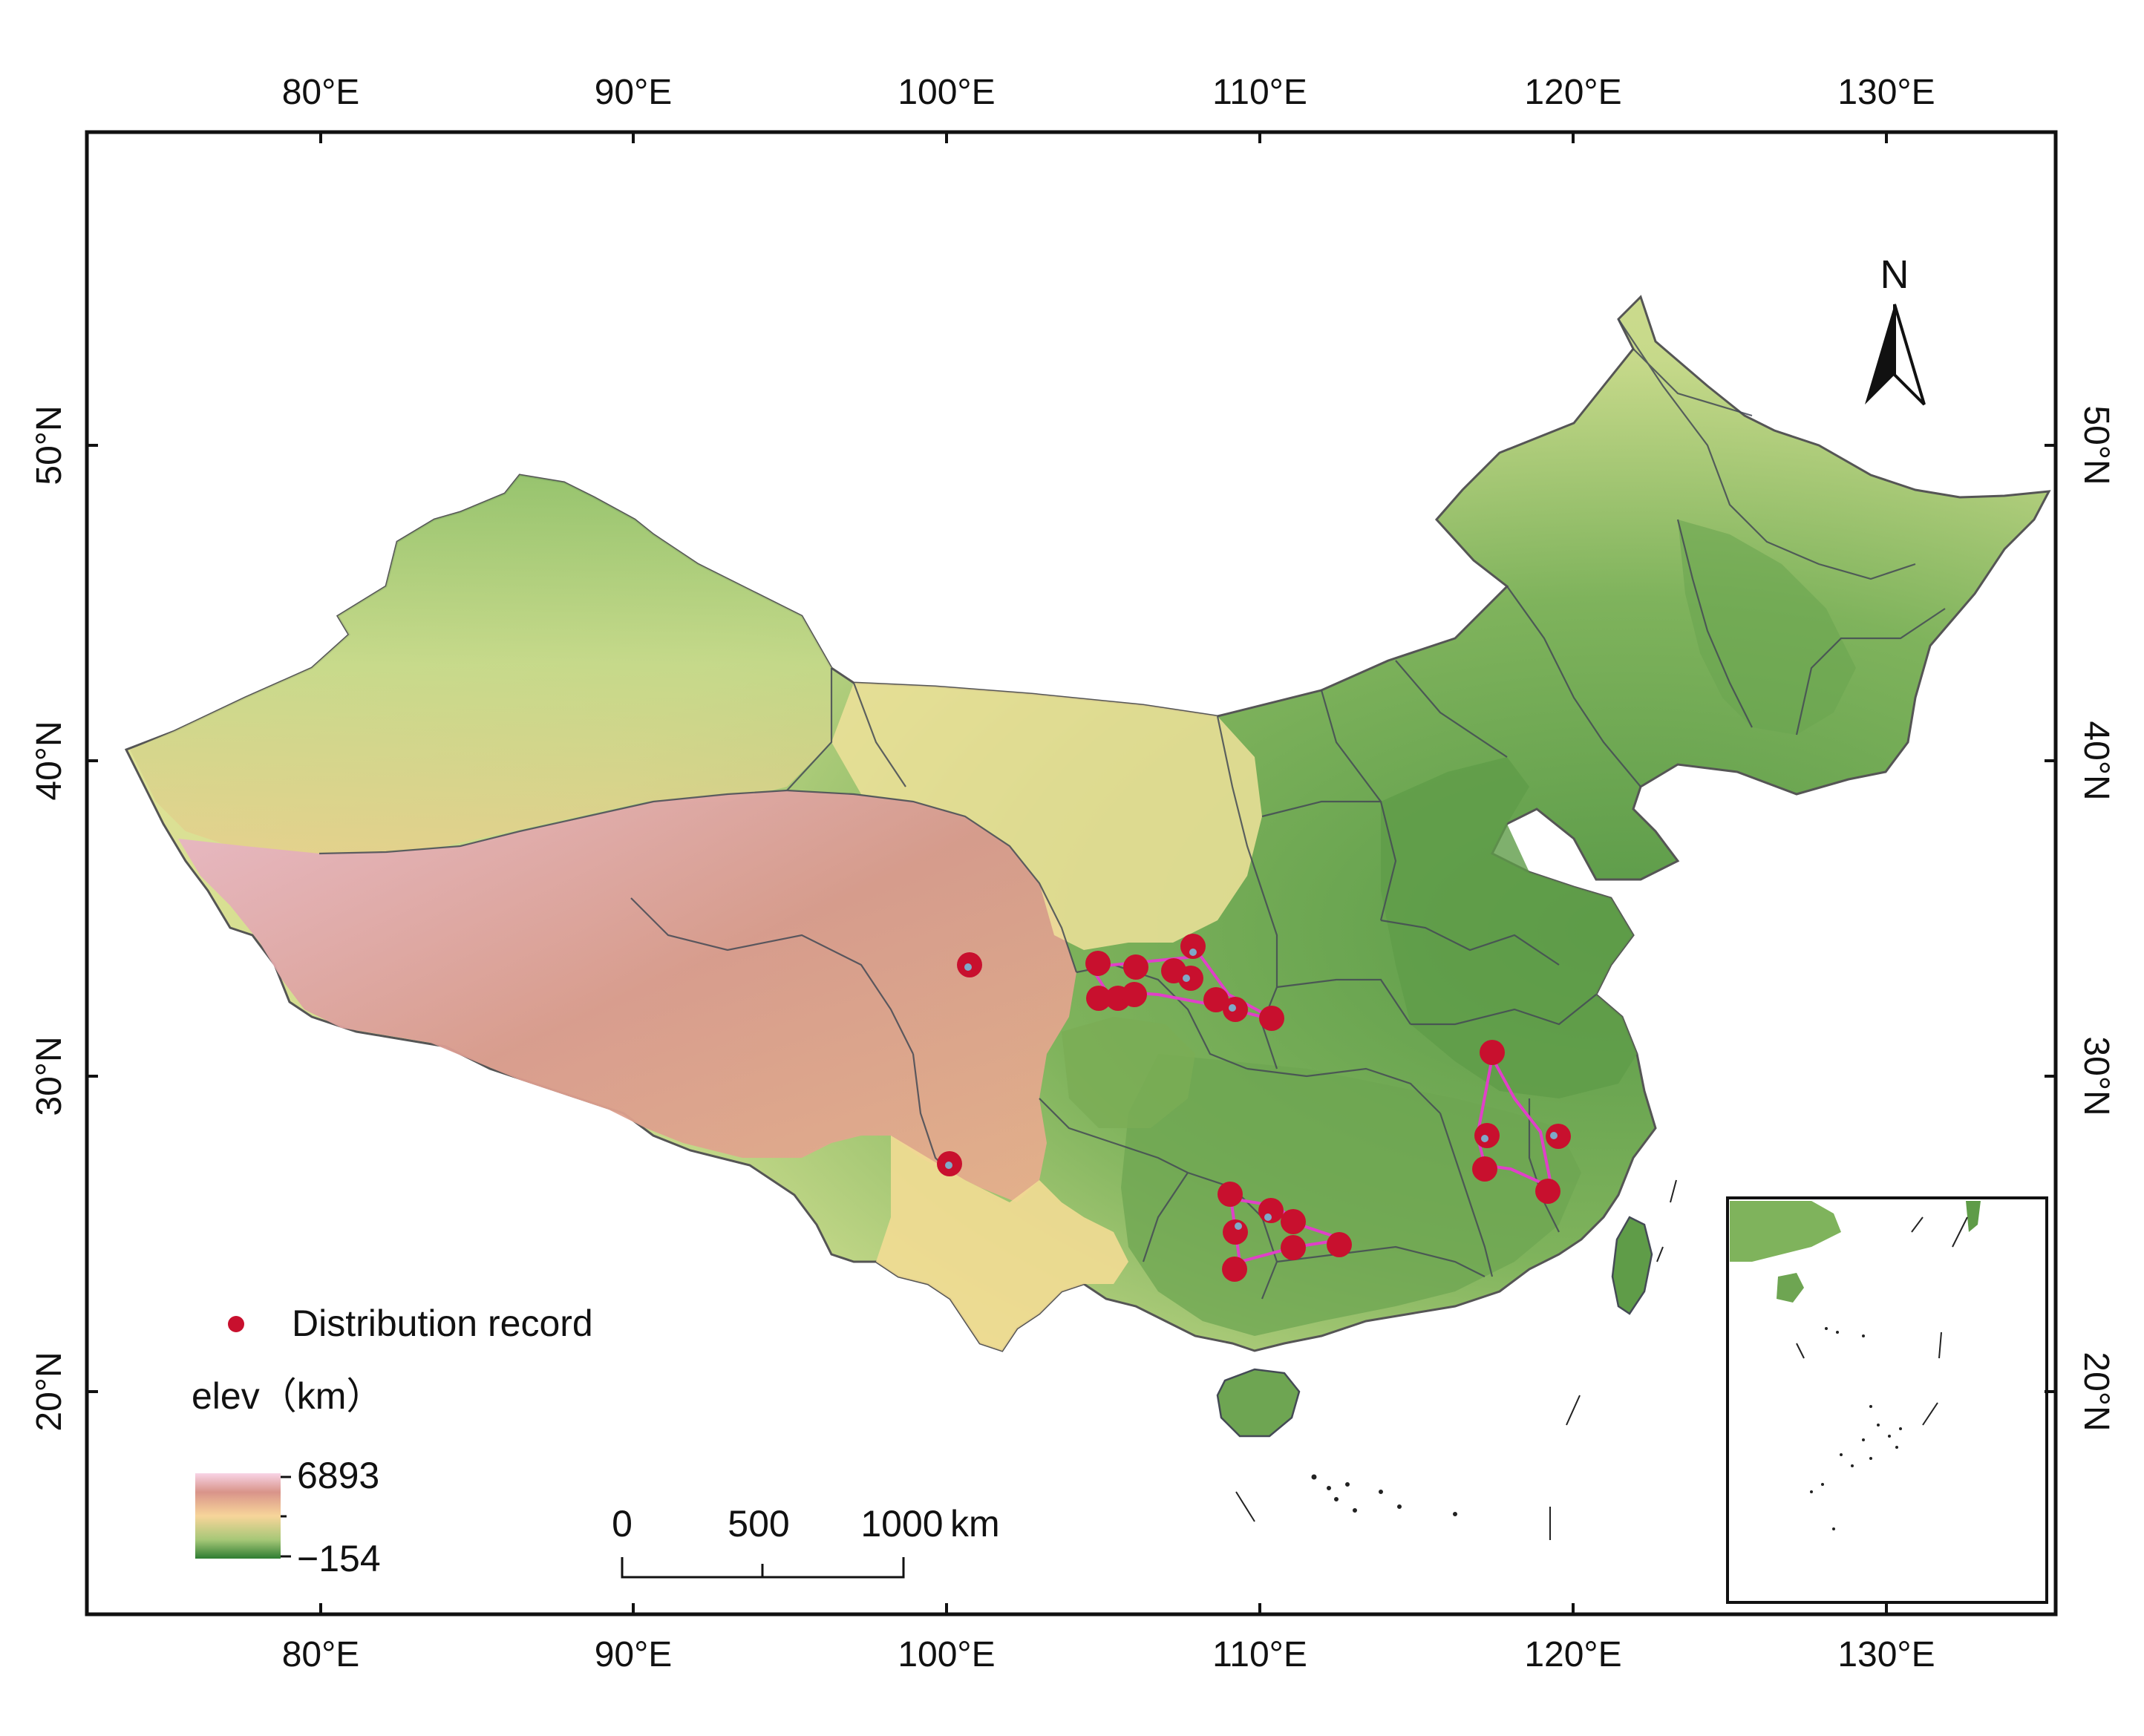 The width and height of the screenshot is (2144, 1736). I want to click on distribution-records, so click(1254, 1108).